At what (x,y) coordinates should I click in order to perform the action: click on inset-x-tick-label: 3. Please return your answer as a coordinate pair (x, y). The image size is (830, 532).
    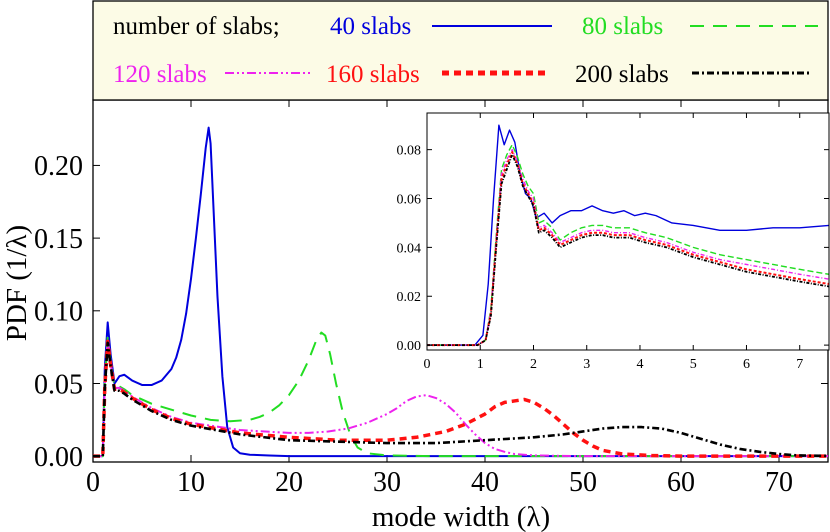
    Looking at the image, I should click on (586, 364).